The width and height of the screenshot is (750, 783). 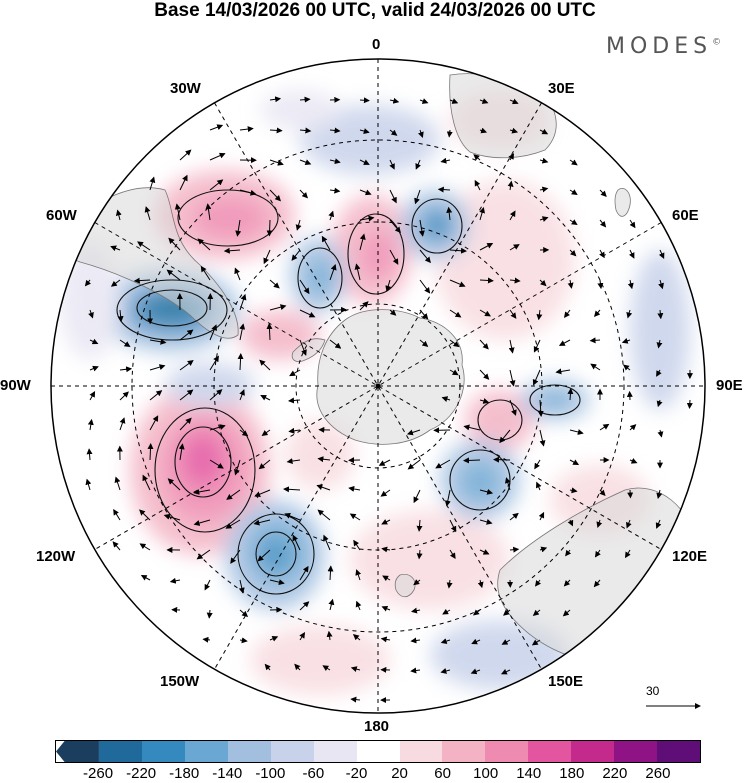 What do you see at coordinates (356, 773) in the screenshot?
I see `colorbar-tick-label: -20` at bounding box center [356, 773].